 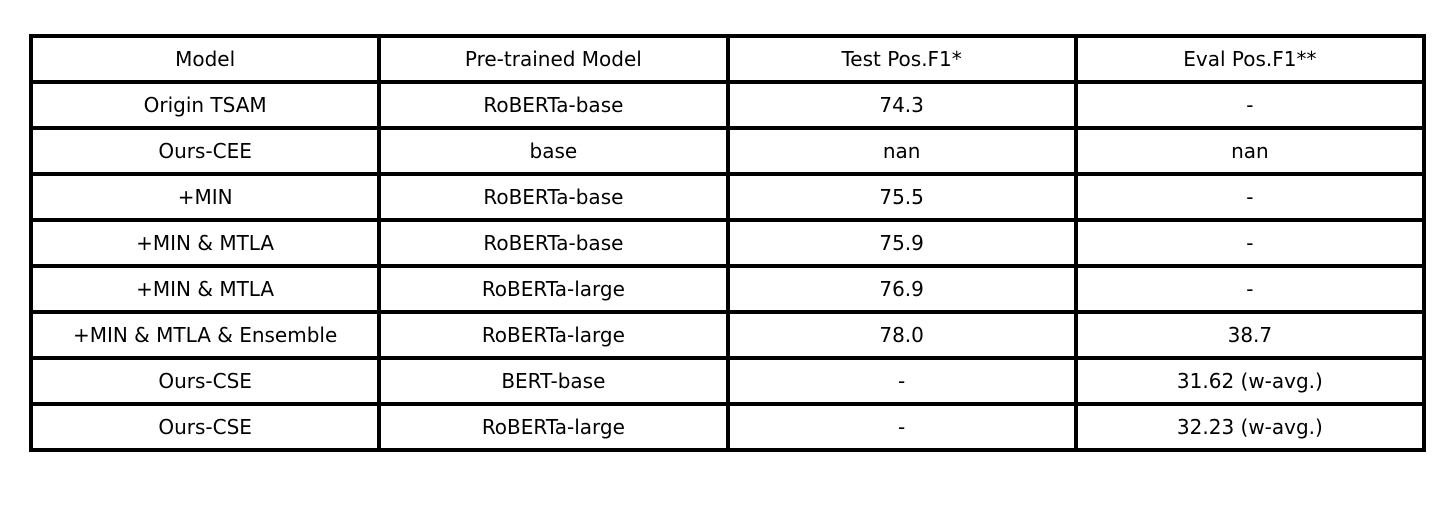 I want to click on table-cell-eval-pos-f1: 31.62 (w-avg.), so click(x=1250, y=381).